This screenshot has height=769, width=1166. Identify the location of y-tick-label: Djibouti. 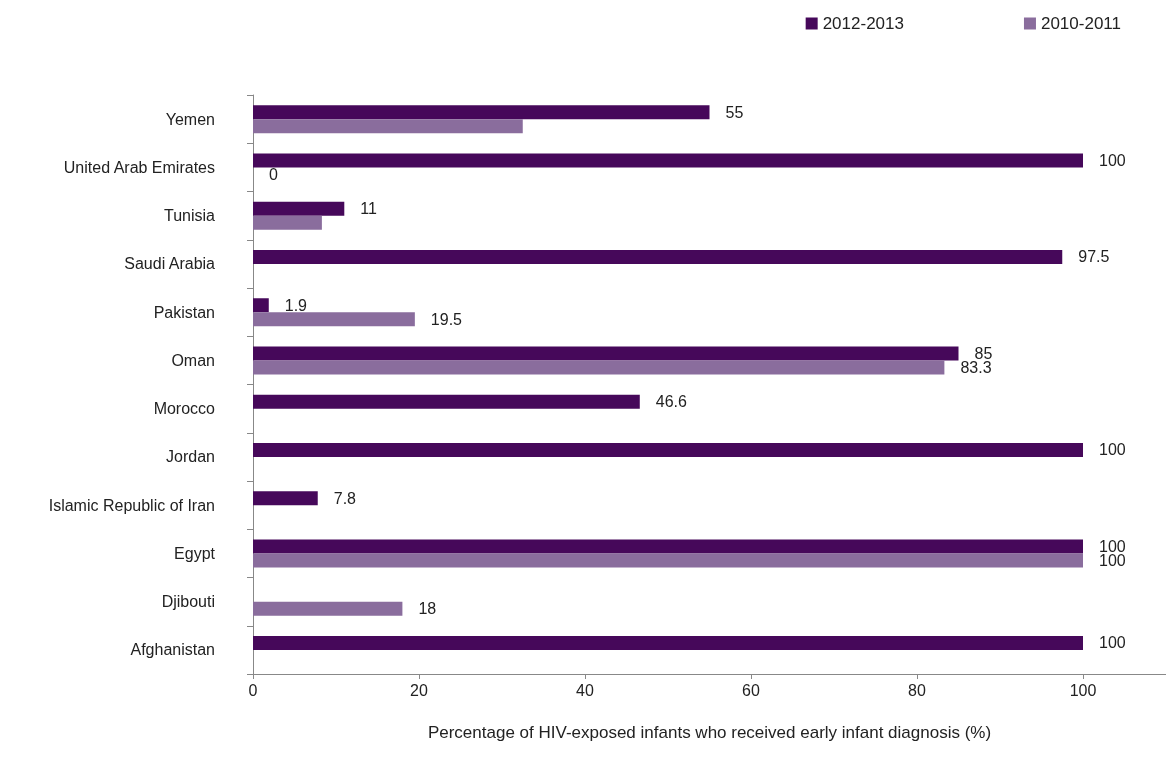
(188, 602).